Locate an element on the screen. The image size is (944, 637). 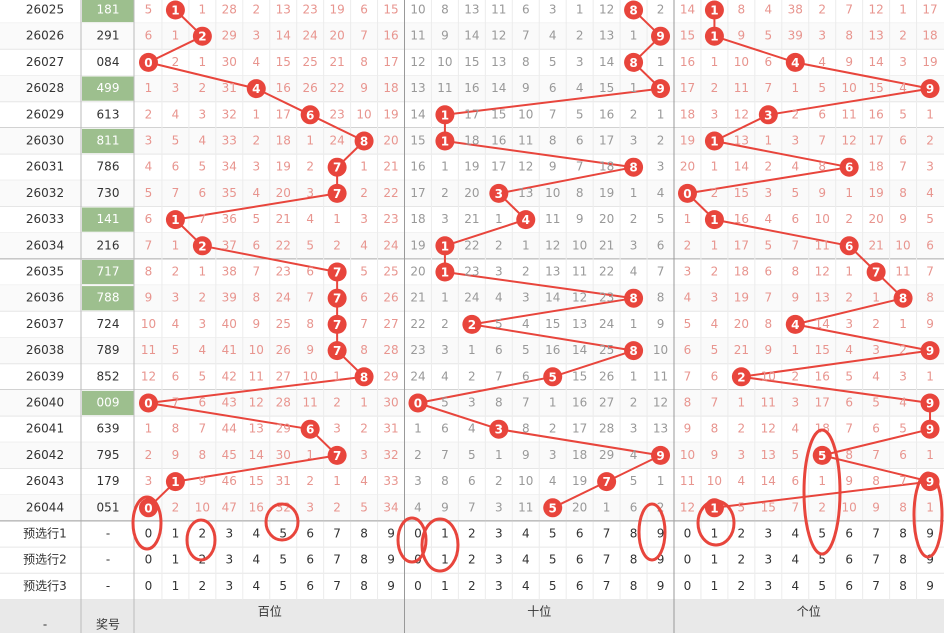
miss-count: 29 is located at coordinates (283, 429).